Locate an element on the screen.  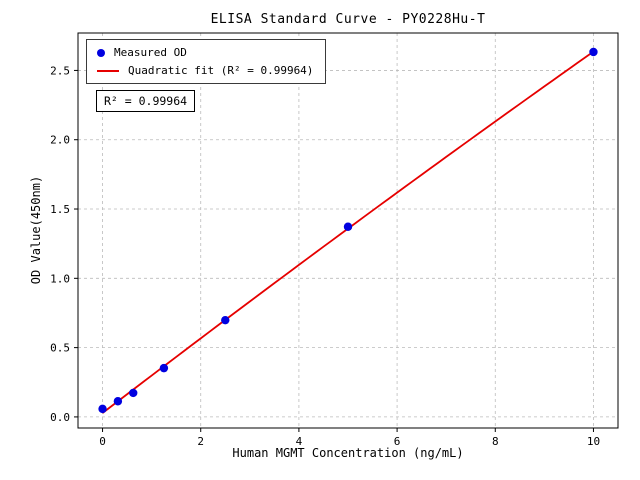
y-axis-label: OD Value(450nm) is located at coordinates (36, 230).